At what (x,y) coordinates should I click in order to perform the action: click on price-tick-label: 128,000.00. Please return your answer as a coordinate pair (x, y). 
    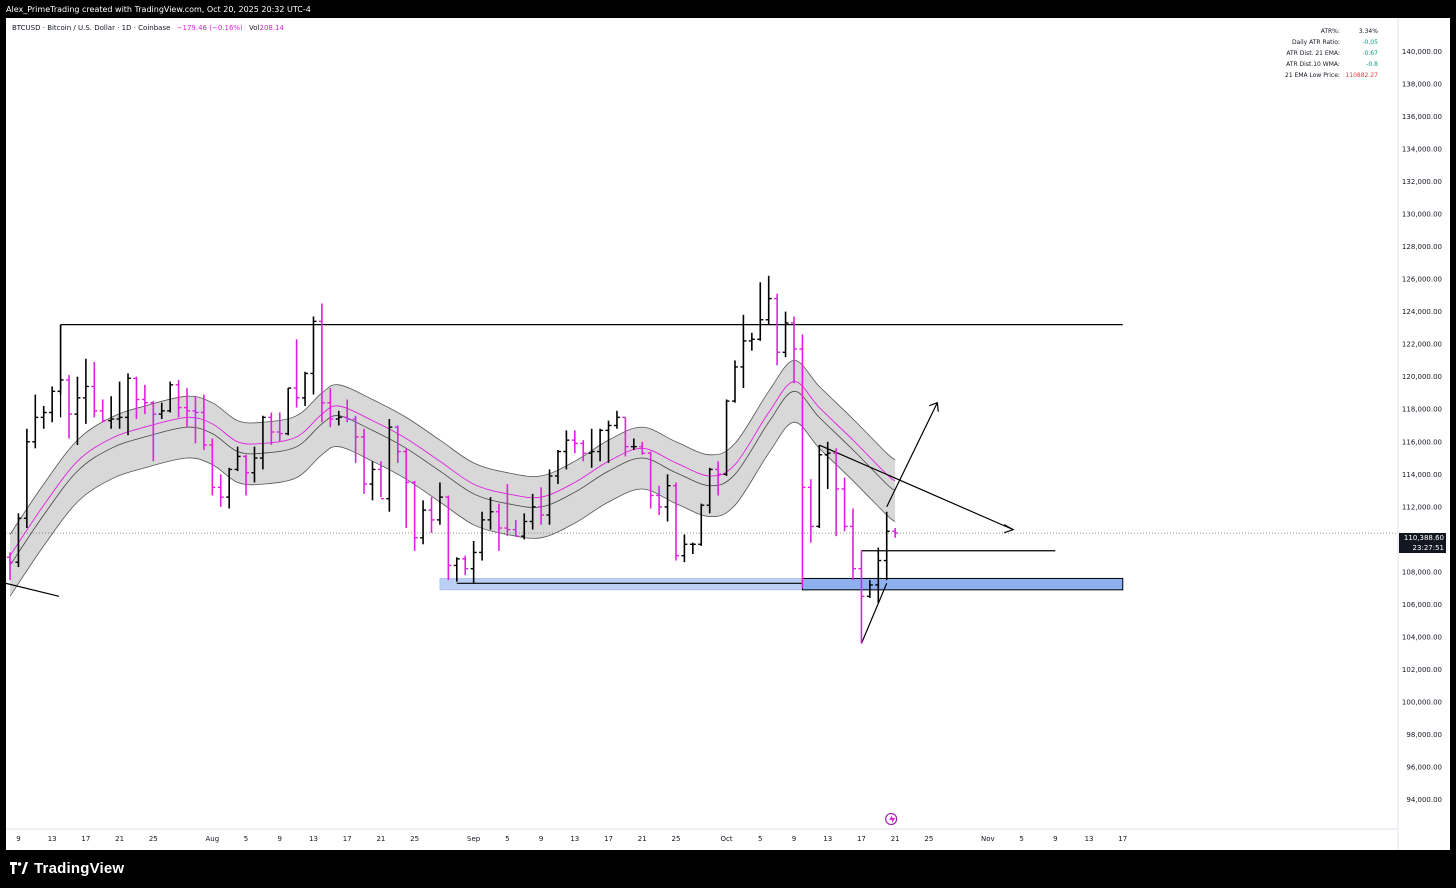
    Looking at the image, I should click on (1422, 247).